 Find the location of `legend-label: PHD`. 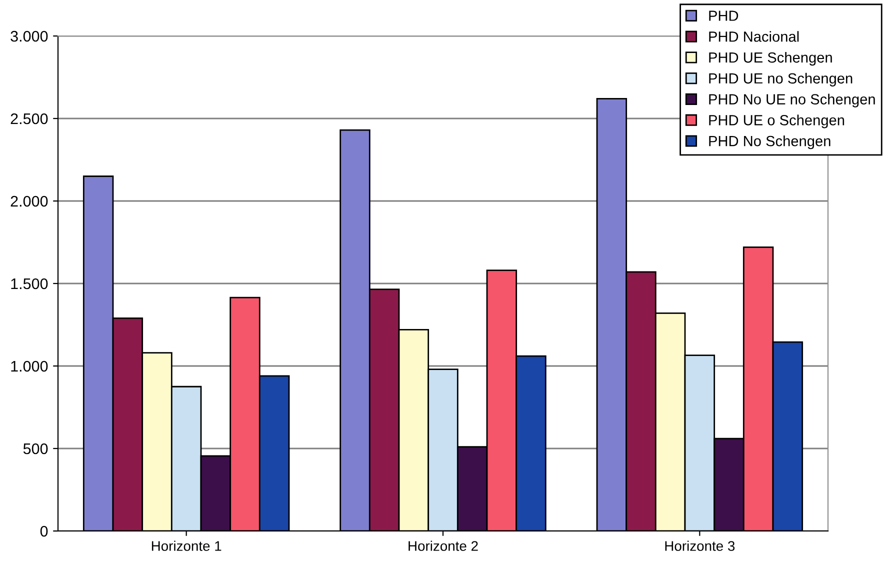

legend-label: PHD is located at coordinates (723, 15).